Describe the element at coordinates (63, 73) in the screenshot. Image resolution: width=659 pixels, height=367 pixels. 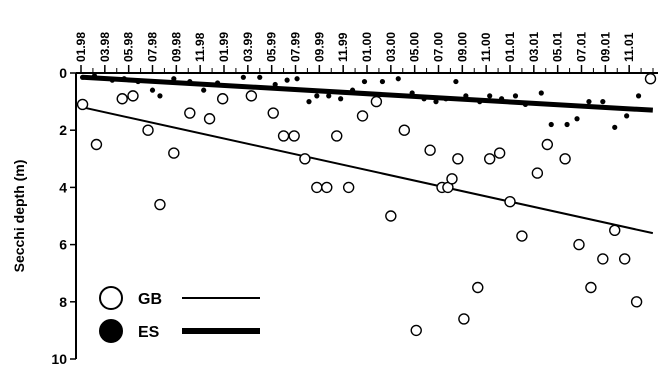
I see `y-tick-label: 0` at that location.